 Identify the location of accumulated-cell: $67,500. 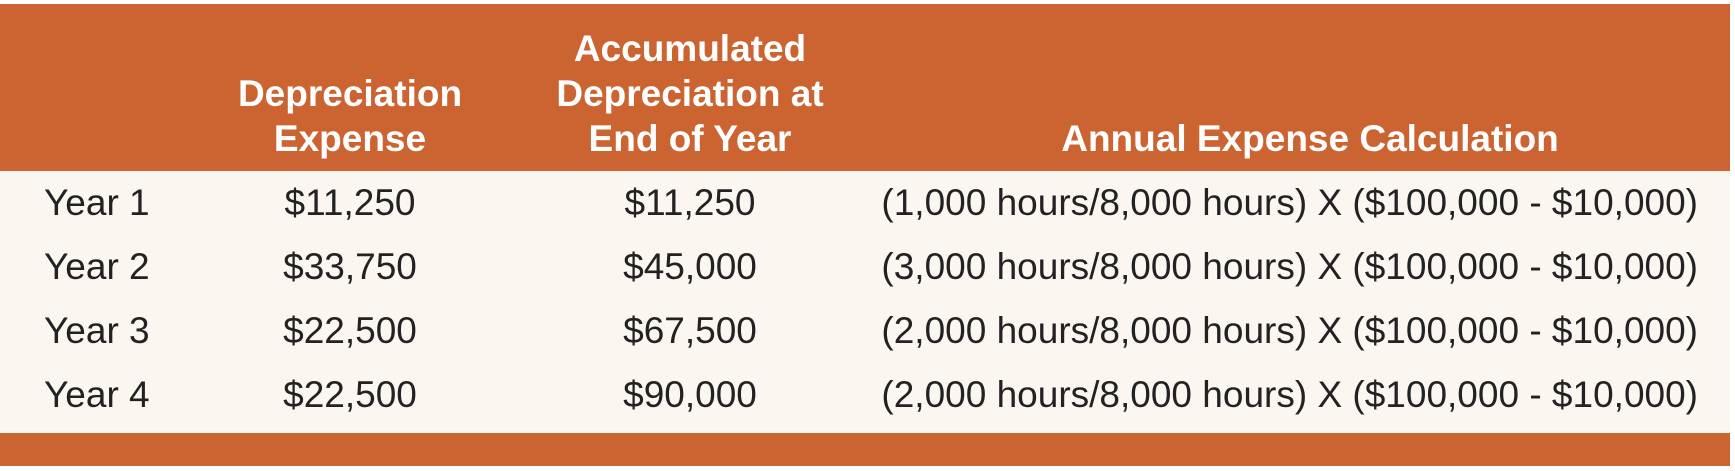
(690, 330).